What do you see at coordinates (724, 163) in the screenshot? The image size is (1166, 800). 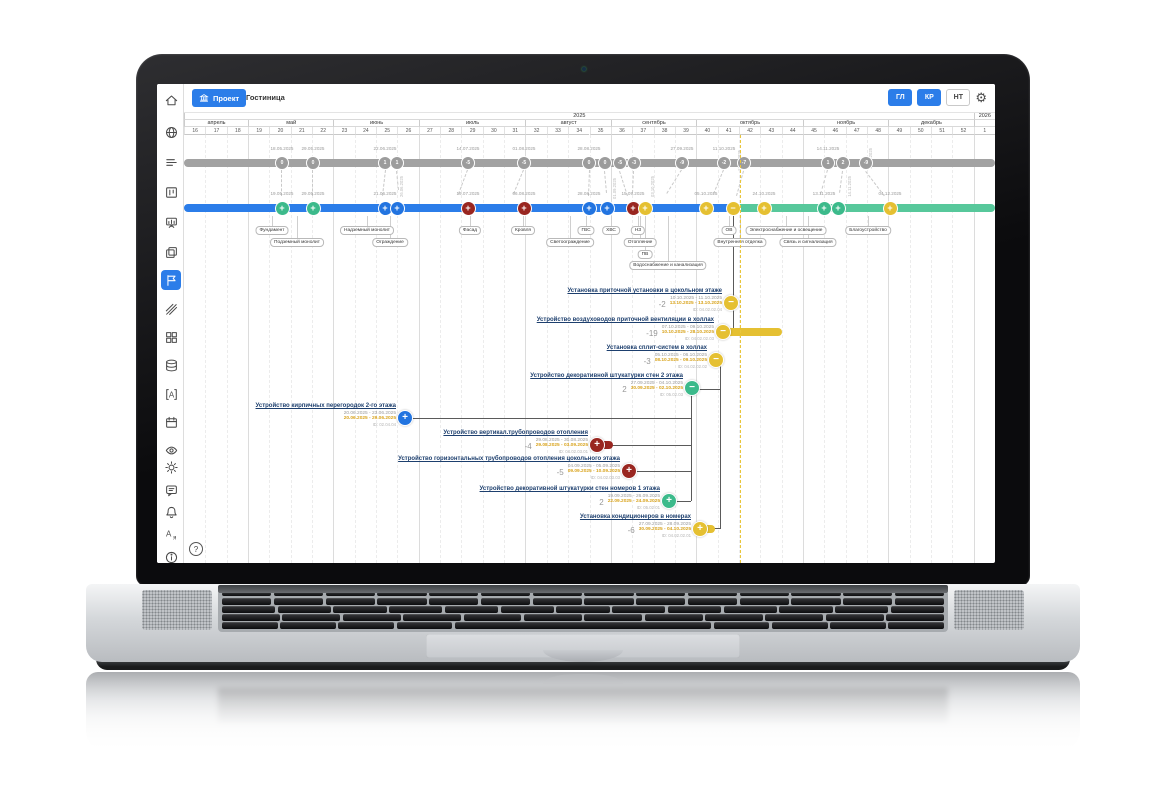 I see `baseline-milestone: -2` at bounding box center [724, 163].